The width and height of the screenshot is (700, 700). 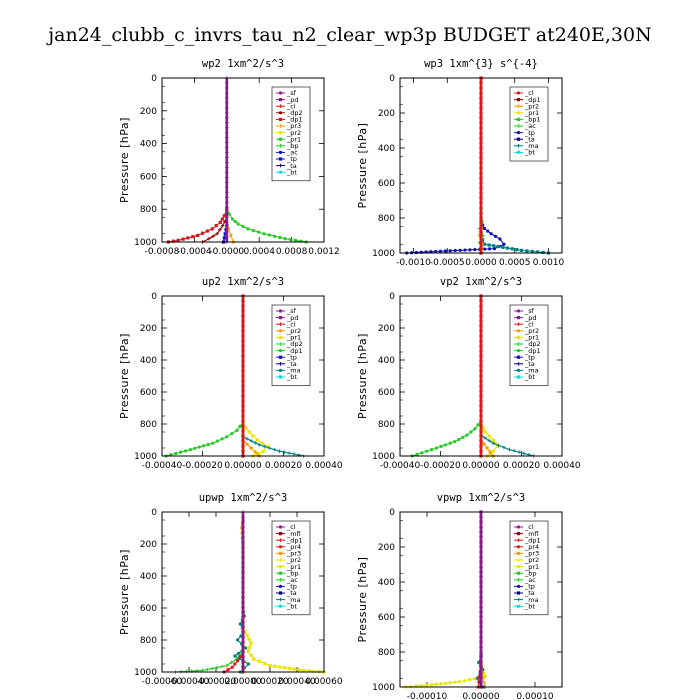 I want to click on x-tick-label: 0.00000, so click(x=480, y=466).